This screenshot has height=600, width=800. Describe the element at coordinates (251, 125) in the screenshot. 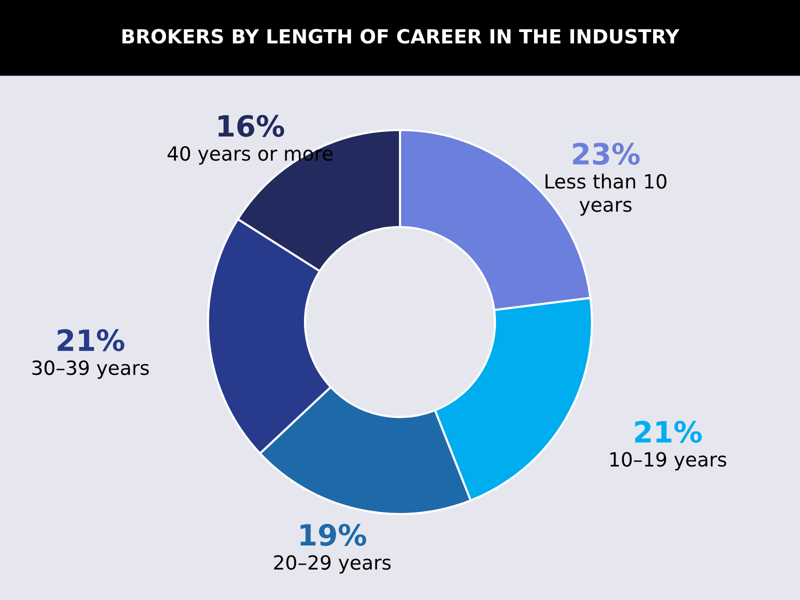

I see `data-label: 16%` at that location.